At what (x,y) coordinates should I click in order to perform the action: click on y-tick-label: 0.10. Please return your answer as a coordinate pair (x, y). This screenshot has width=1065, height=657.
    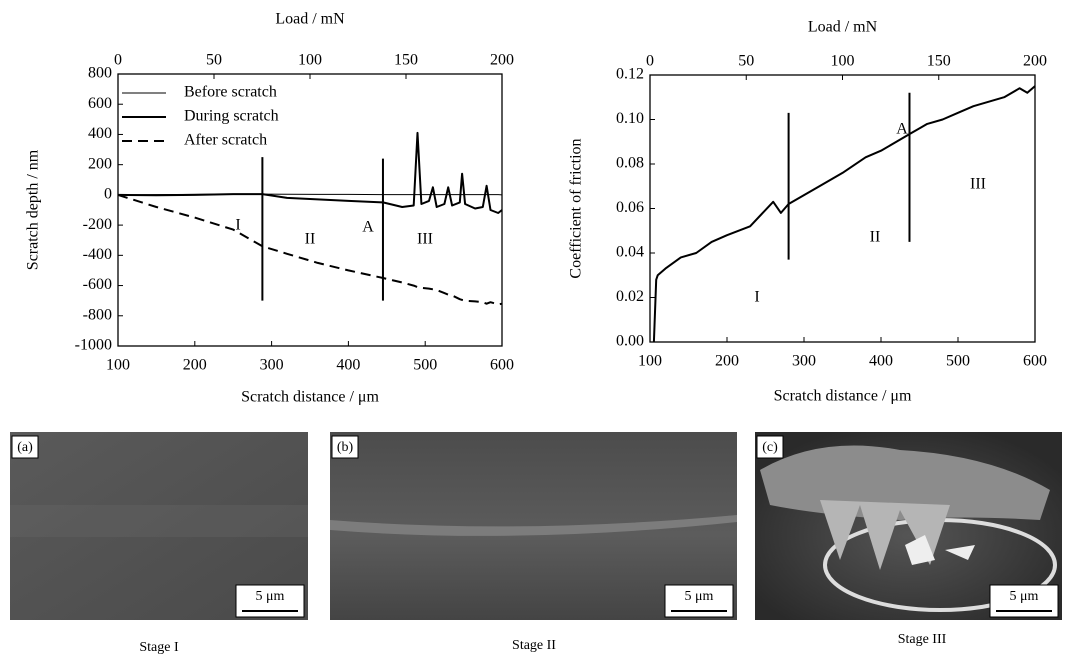
    Looking at the image, I should click on (630, 118).